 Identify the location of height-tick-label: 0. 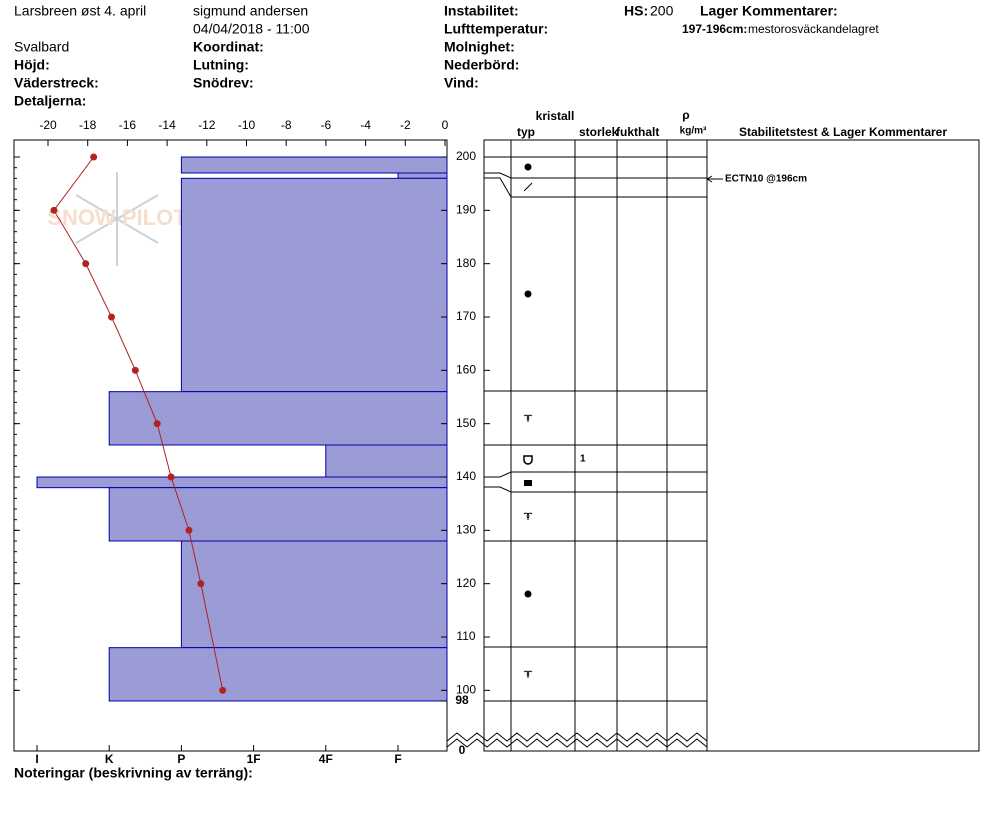
(462, 750).